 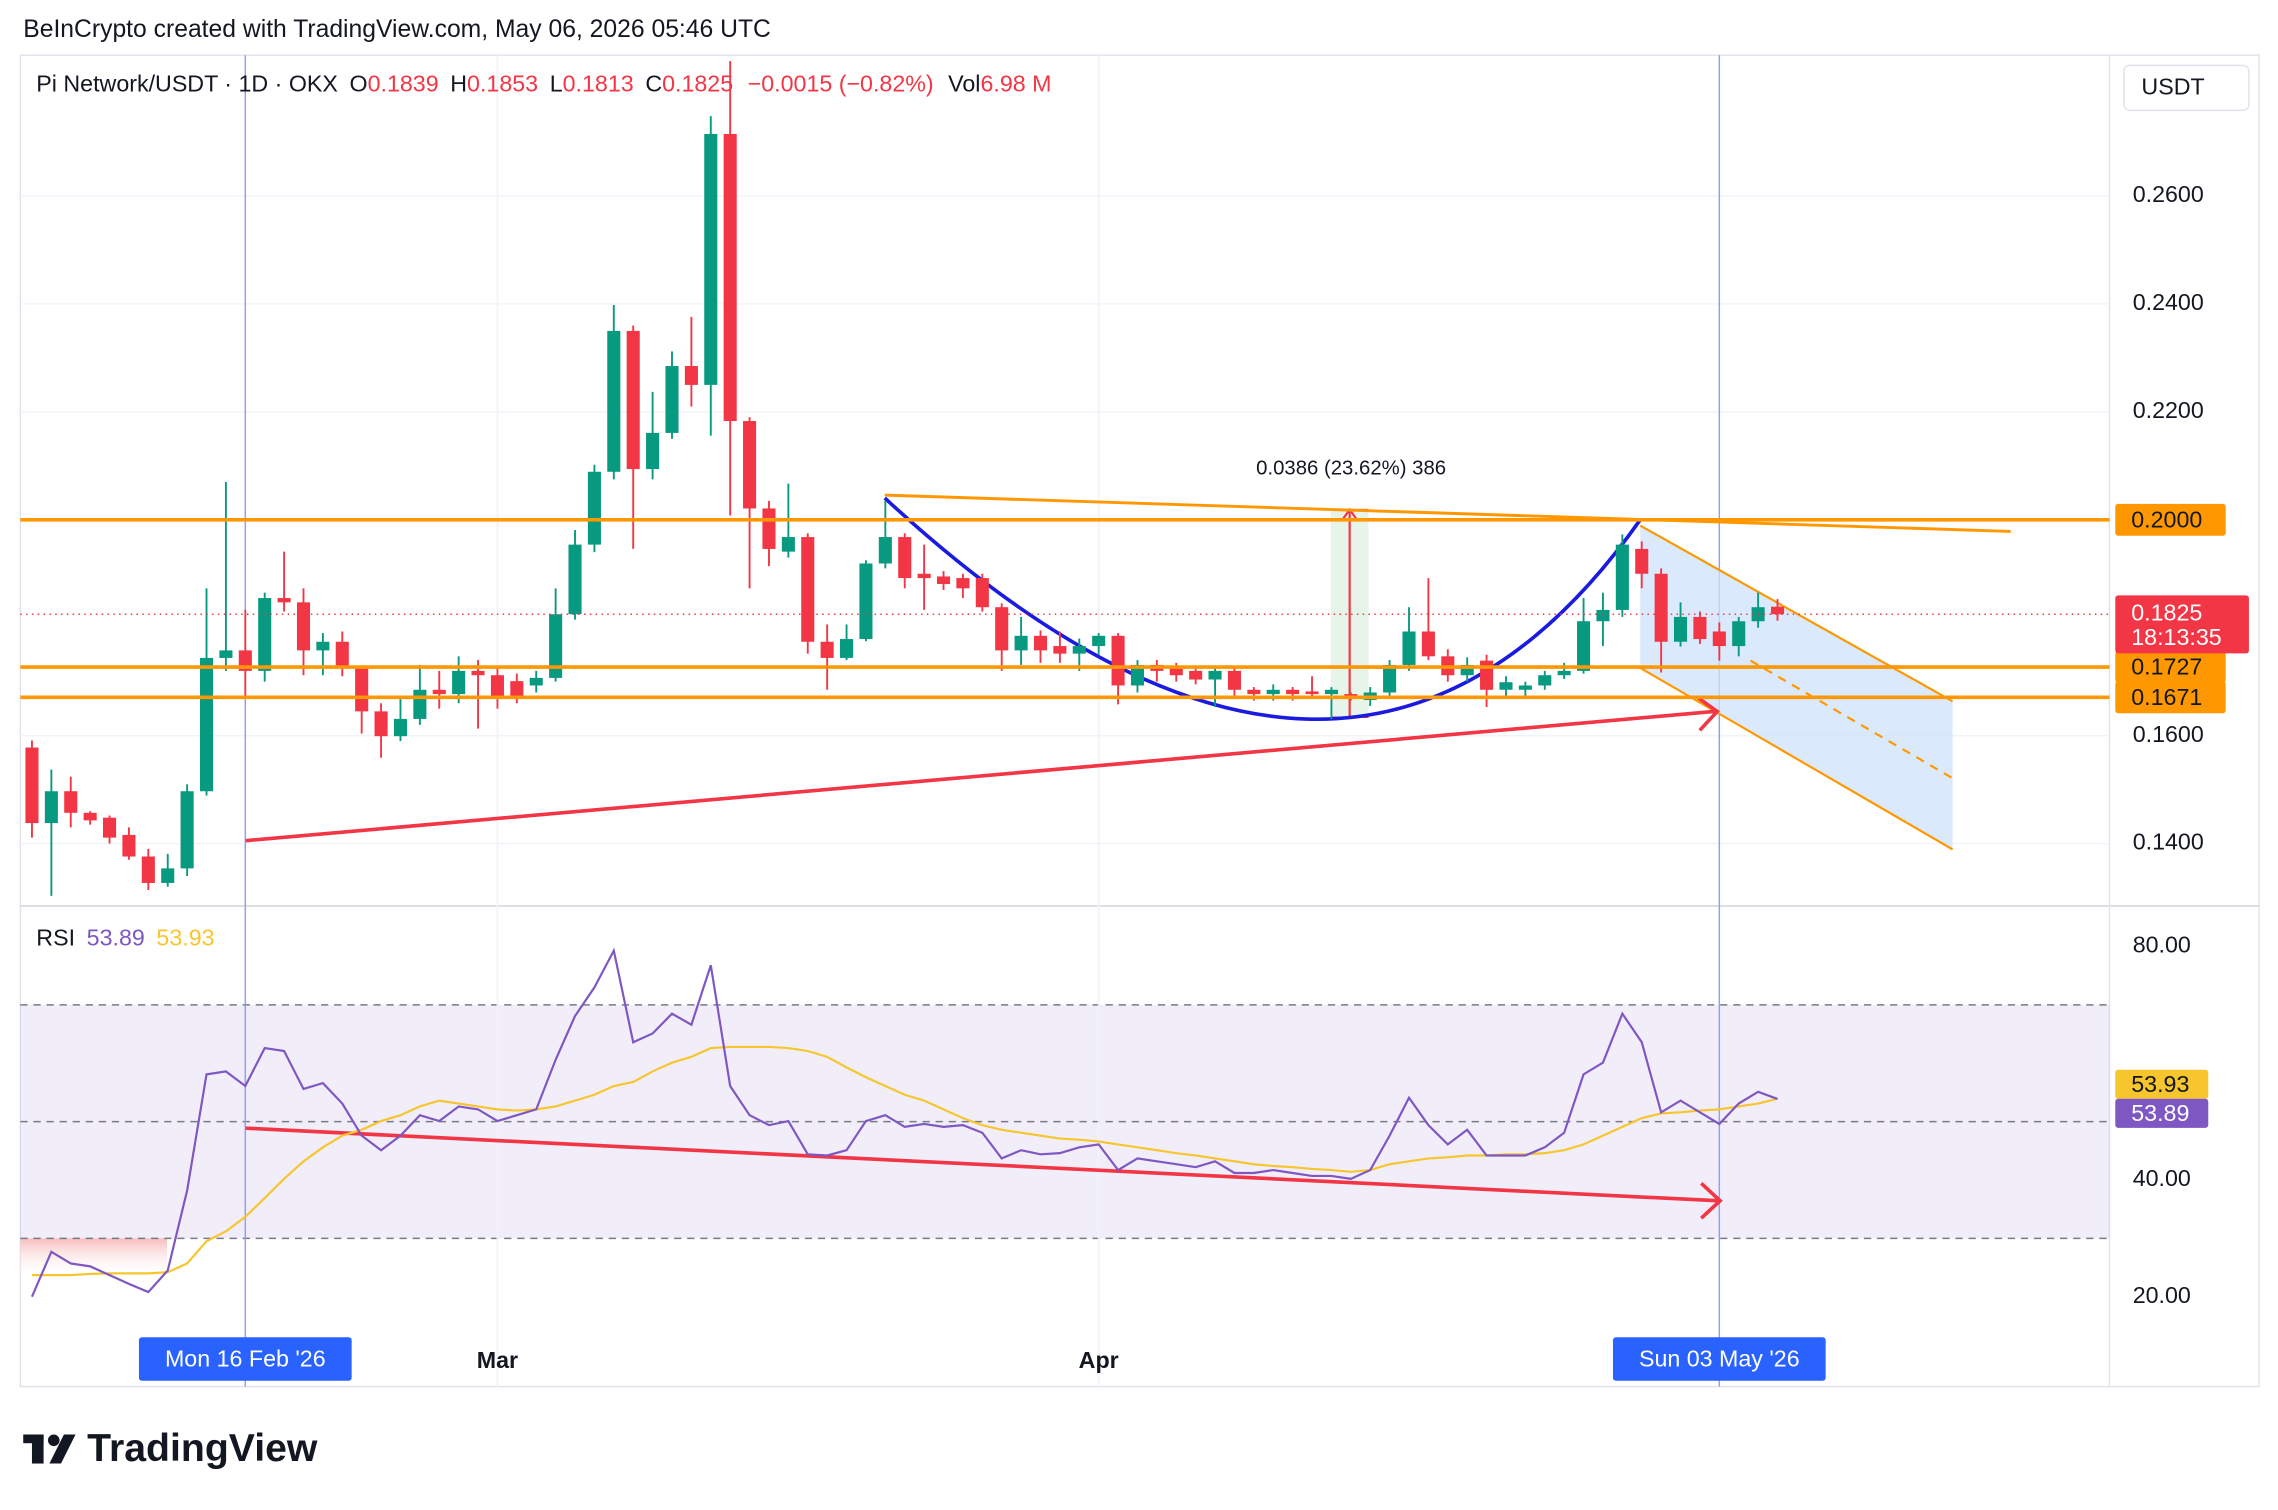 I want to click on change: −0.0015 (−0.82%), so click(x=841, y=84).